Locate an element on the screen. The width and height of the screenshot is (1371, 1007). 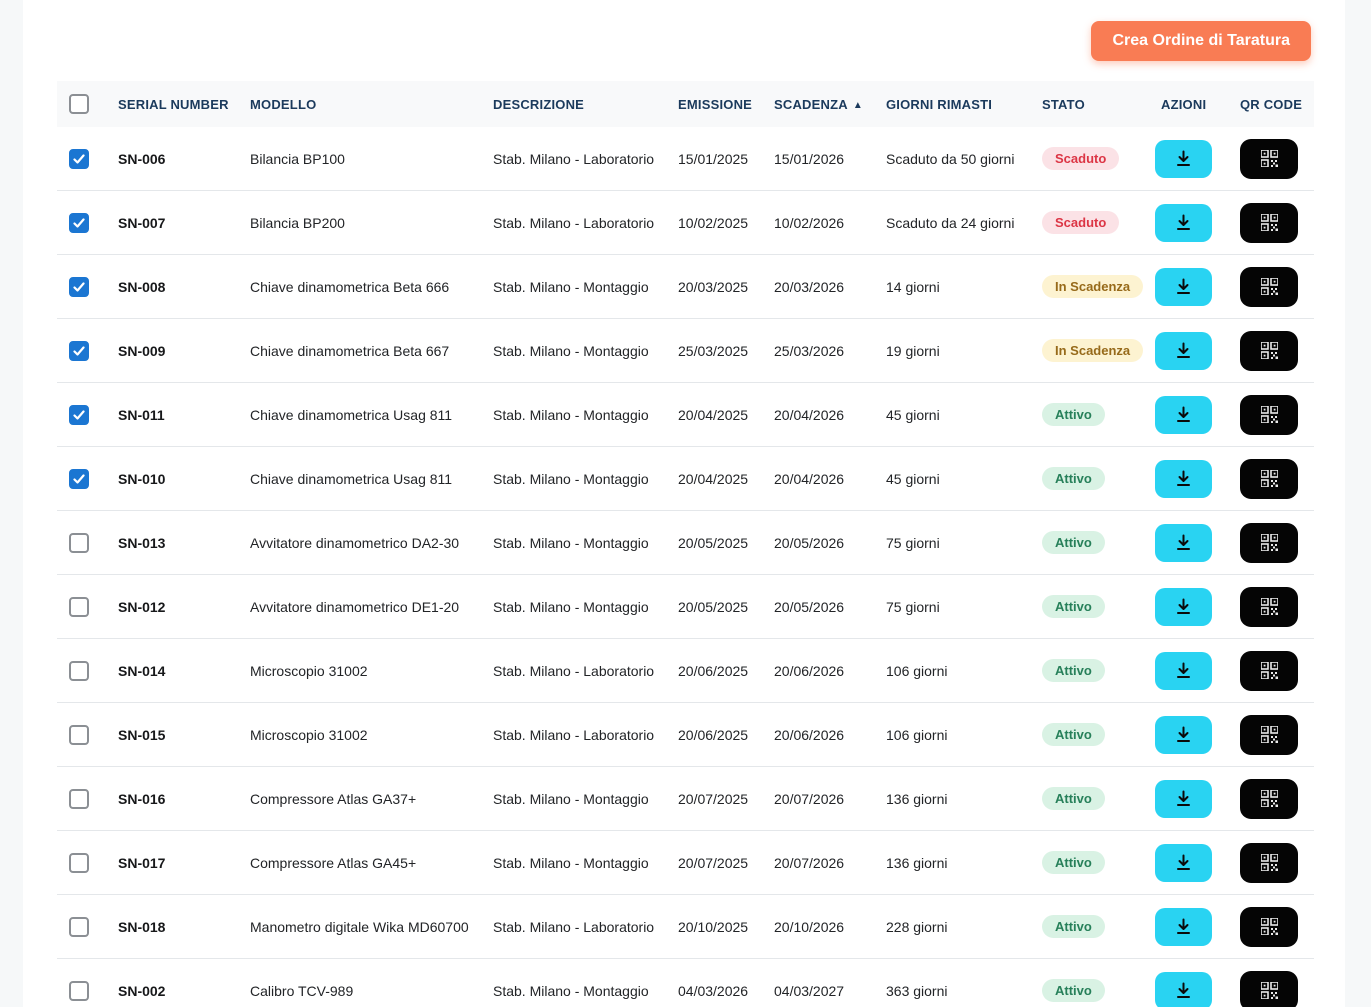
emission-date-cell: 20/04/2025 is located at coordinates (713, 478).